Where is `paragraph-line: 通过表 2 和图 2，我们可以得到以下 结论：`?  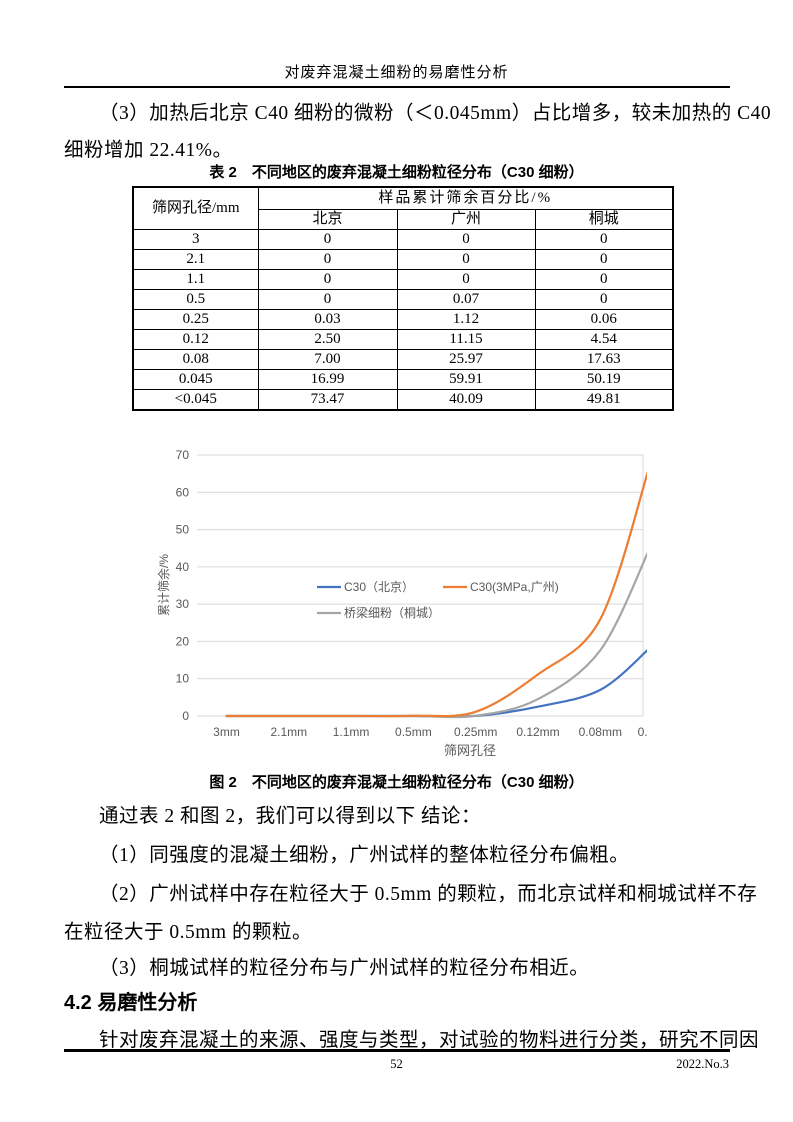 paragraph-line: 通过表 2 和图 2，我们可以得到以下 结论： is located at coordinates (290, 816).